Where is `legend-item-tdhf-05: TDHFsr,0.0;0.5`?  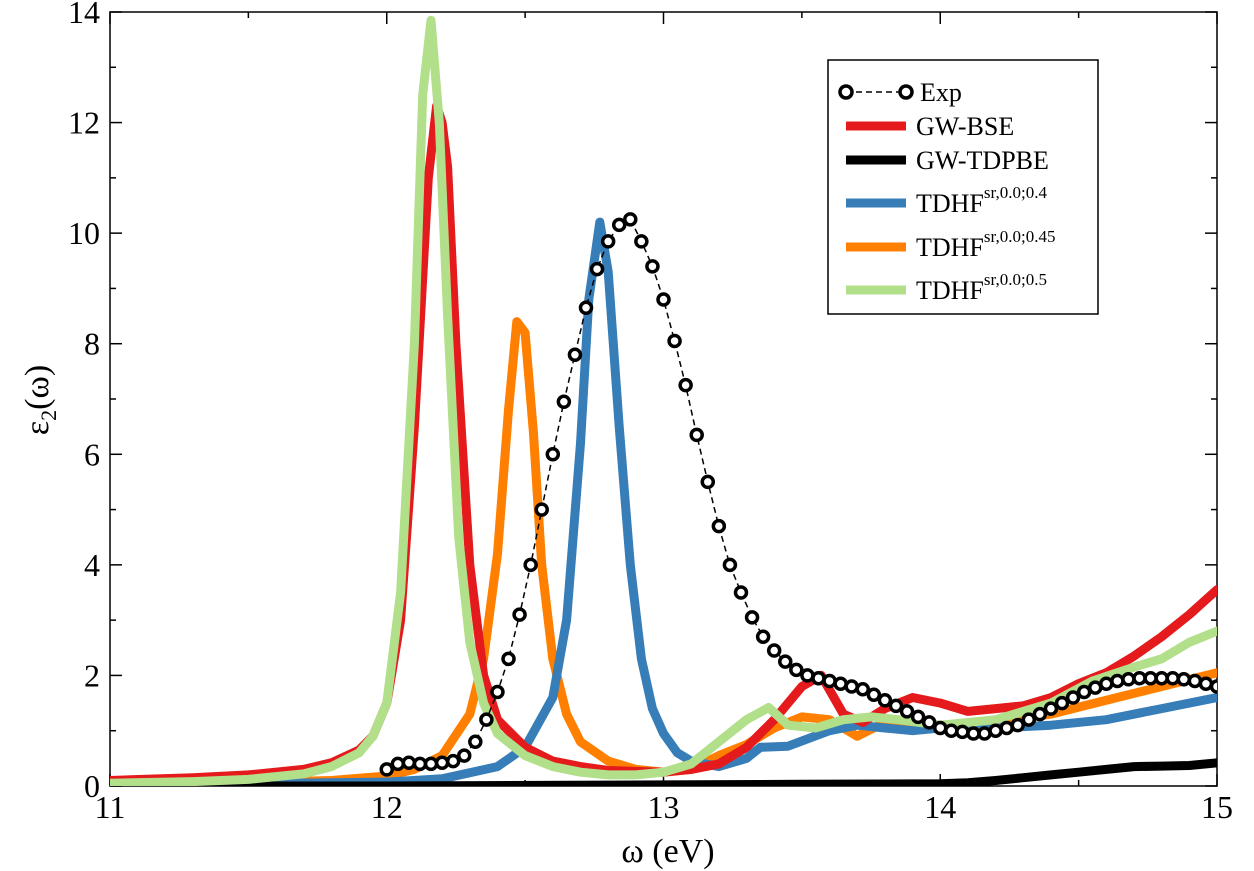
legend-item-tdhf-05: TDHFsr,0.0;0.5 is located at coordinates (946, 287).